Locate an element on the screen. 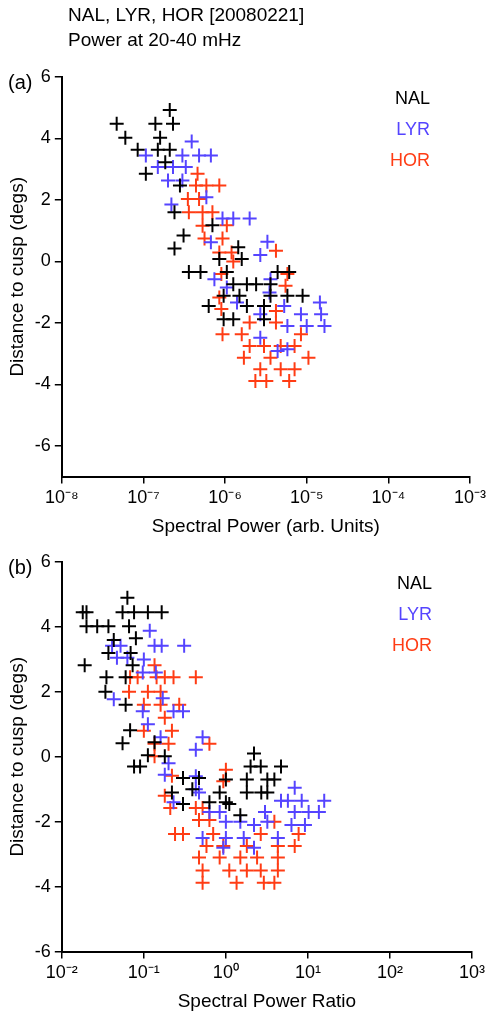 Image resolution: width=490 pixels, height=1015 pixels. x-tick-label: 10¹ is located at coordinates (307, 972).